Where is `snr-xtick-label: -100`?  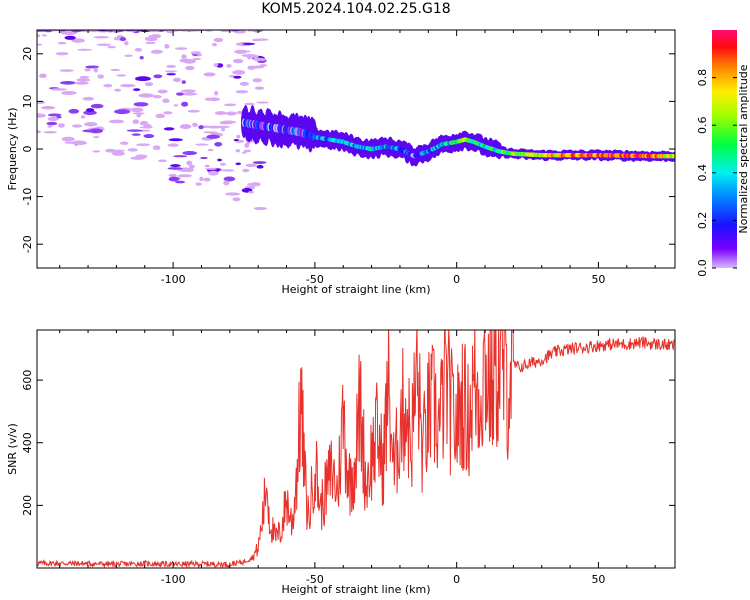 snr-xtick-label: -100 is located at coordinates (173, 579).